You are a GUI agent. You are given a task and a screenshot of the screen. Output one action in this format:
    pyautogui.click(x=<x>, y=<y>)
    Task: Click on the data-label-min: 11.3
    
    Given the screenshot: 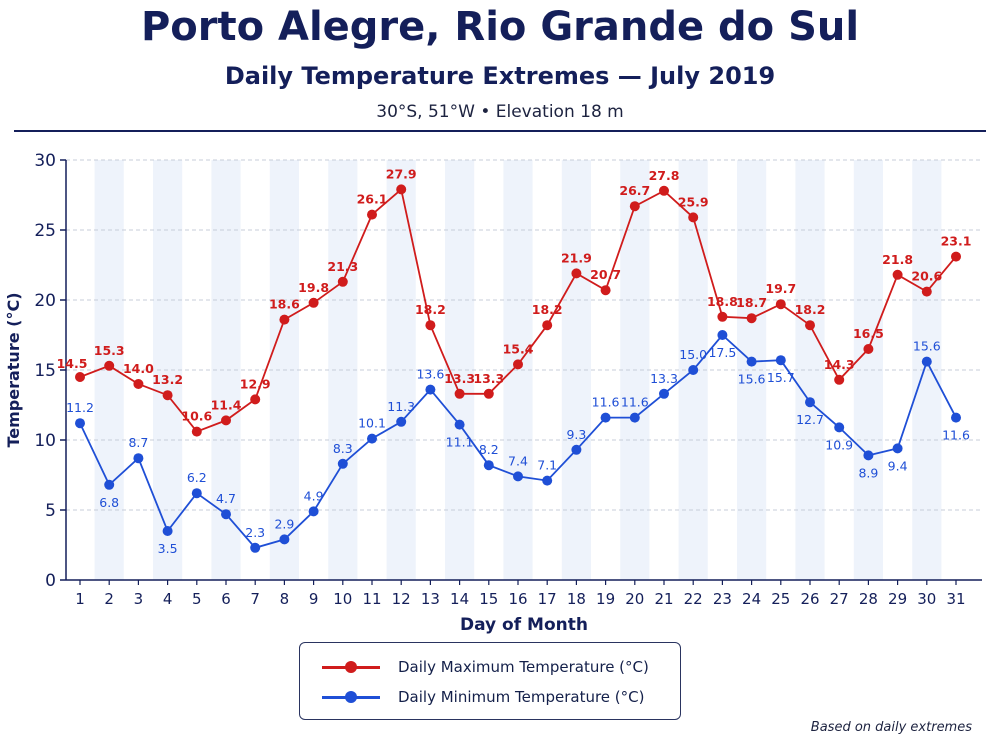 What is the action you would take?
    pyautogui.click(x=401, y=406)
    